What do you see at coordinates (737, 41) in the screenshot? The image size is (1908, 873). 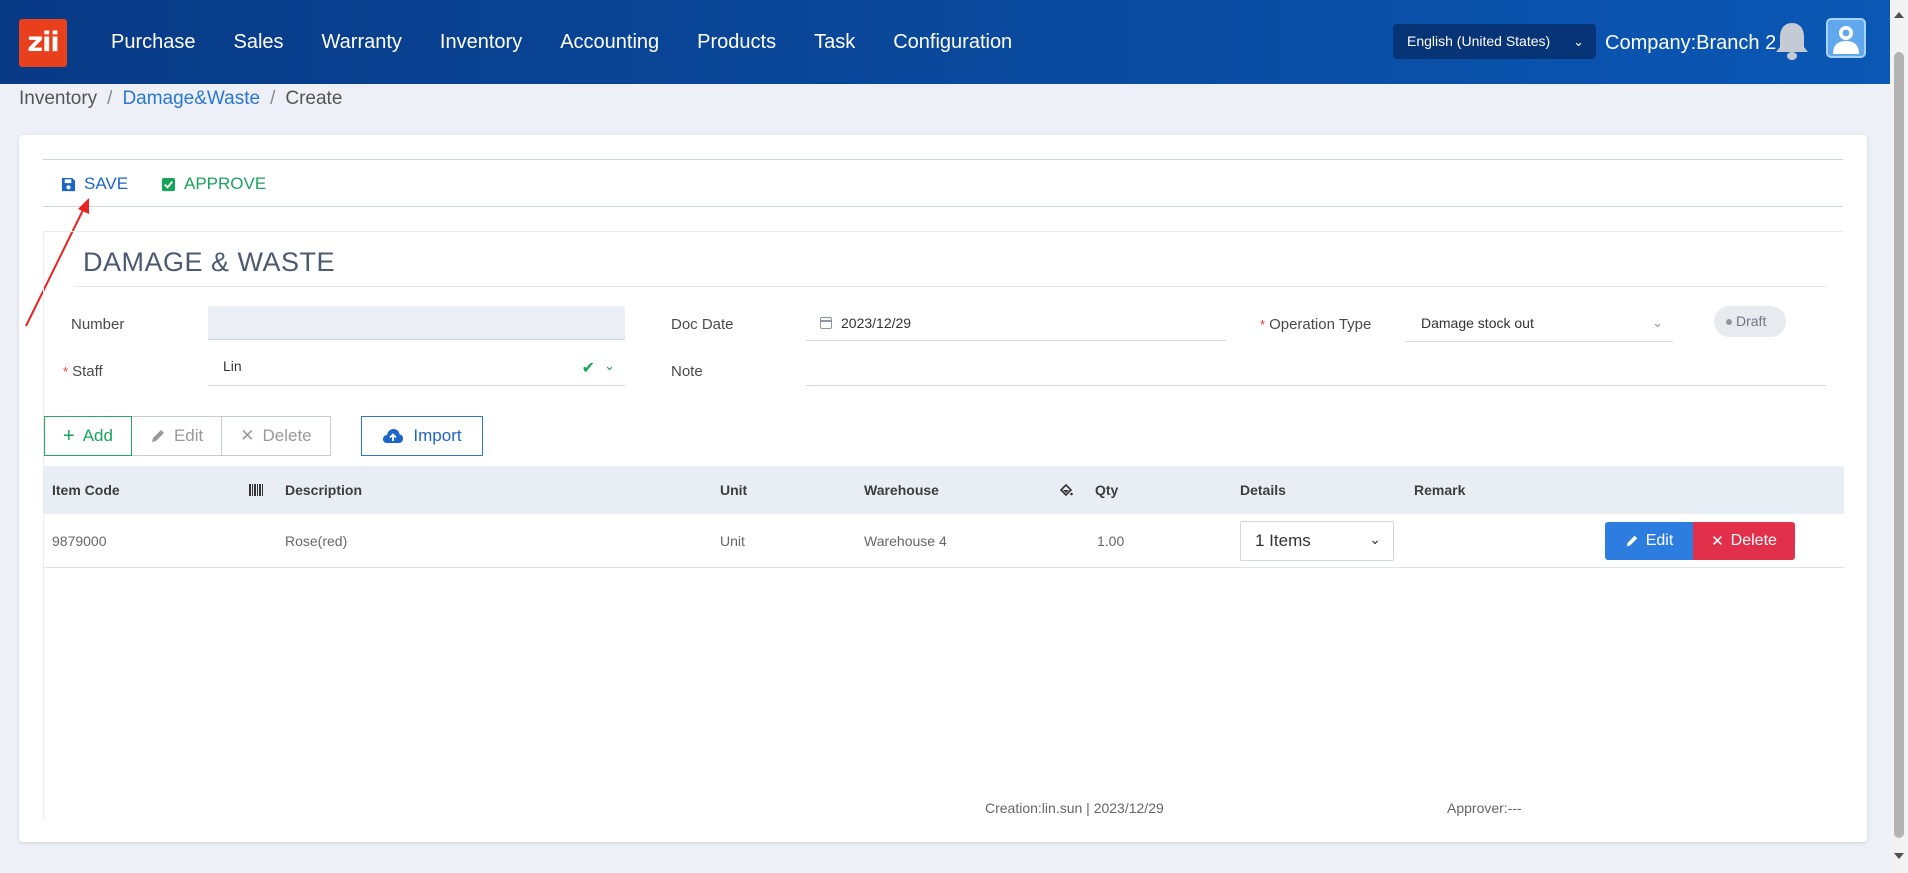 I see `nav-products: Products` at bounding box center [737, 41].